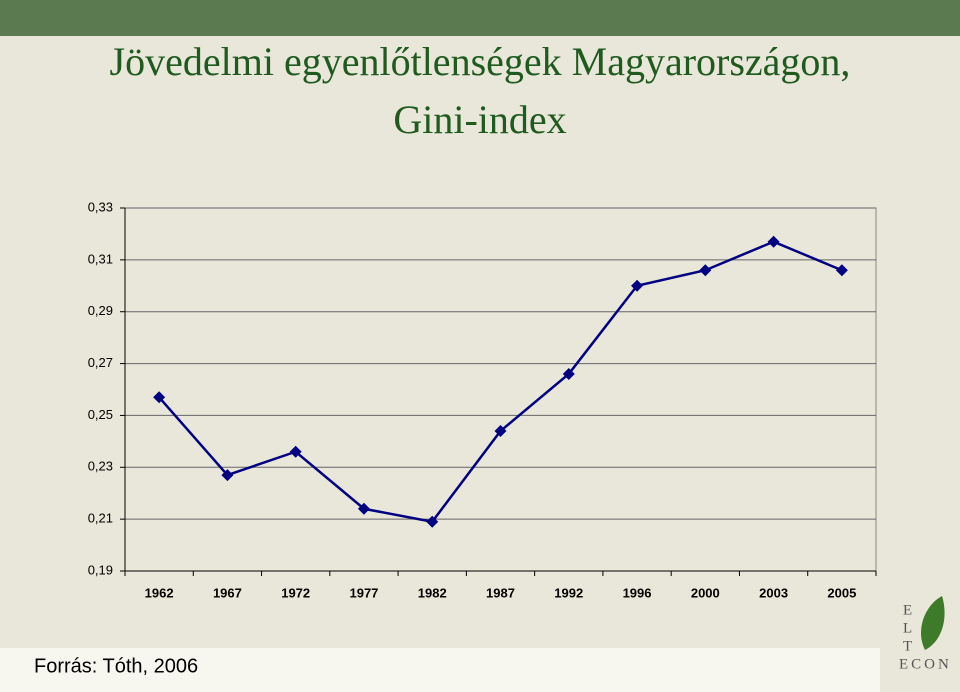 The height and width of the screenshot is (692, 960). I want to click on x-tick-label: 1967, so click(227, 592).